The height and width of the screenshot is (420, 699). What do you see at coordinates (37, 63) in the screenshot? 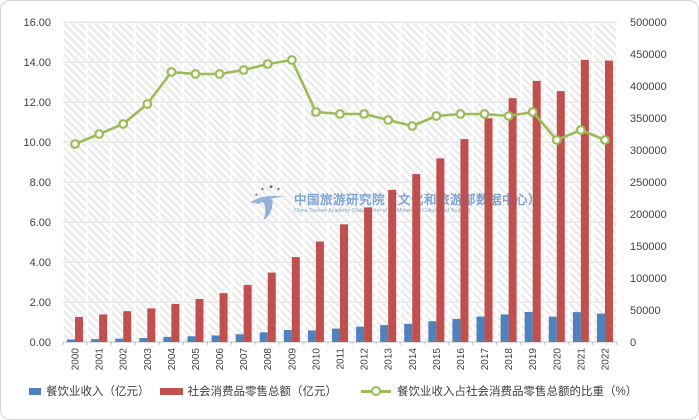
I see `left-axis-tick-label: 14.00` at bounding box center [37, 63].